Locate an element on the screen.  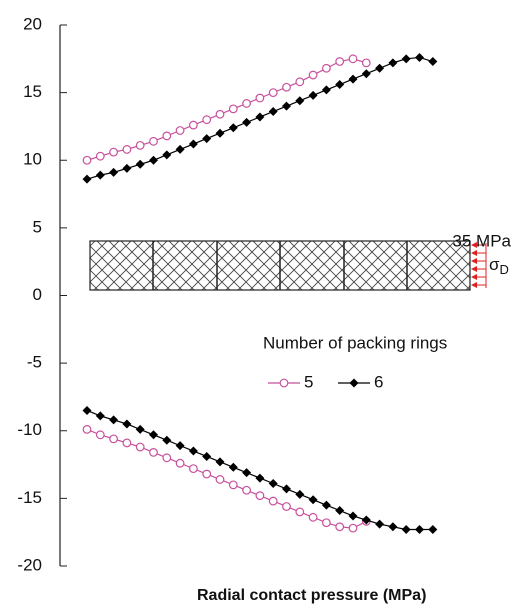
y-tick-label: -15 is located at coordinates (29, 497).